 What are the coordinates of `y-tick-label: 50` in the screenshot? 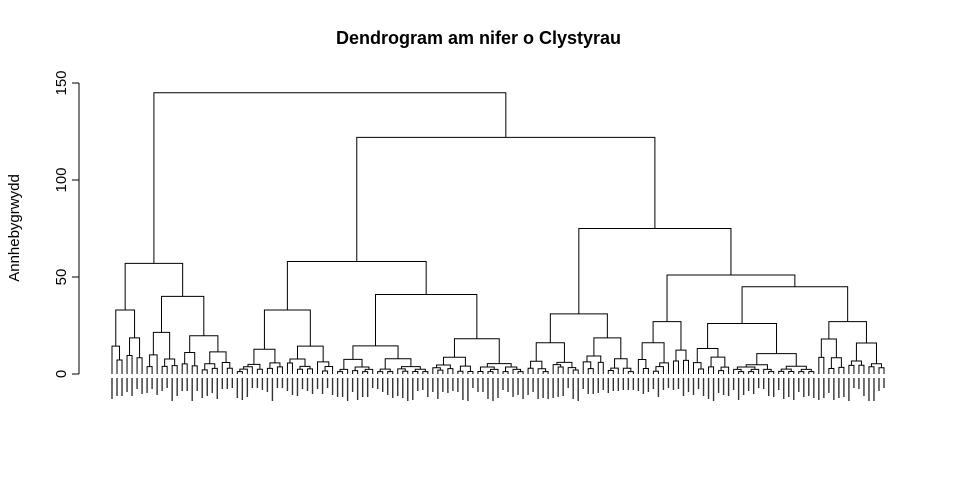 It's located at (61, 277).